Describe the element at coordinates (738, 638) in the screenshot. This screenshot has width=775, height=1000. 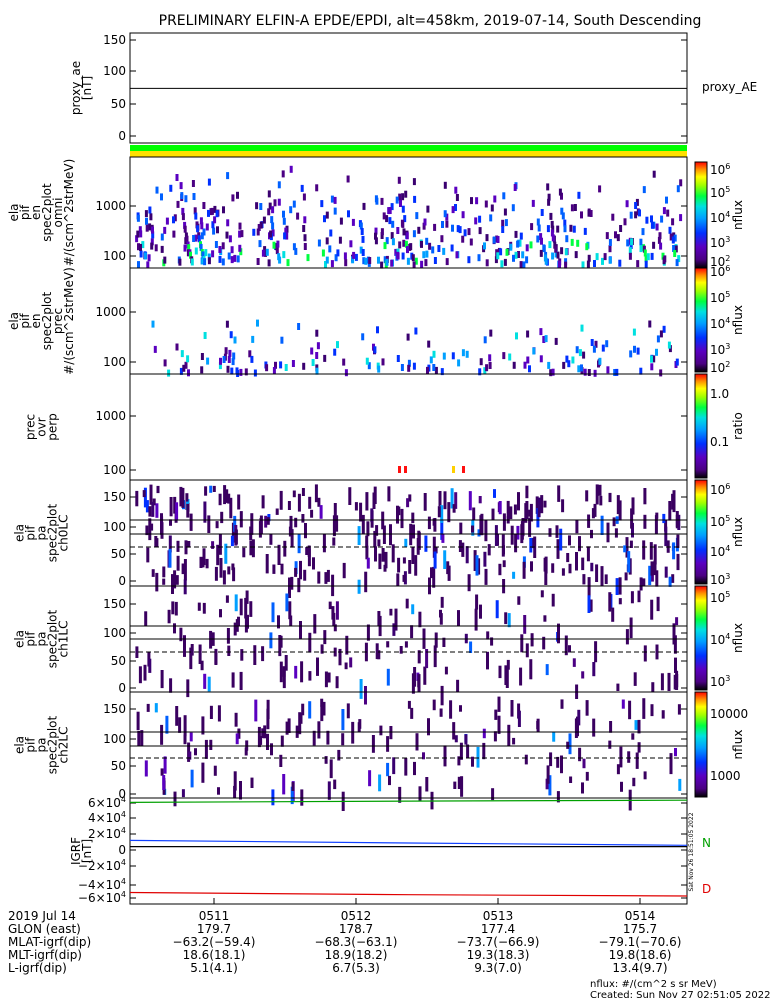
I see `colorbar-label-ch1lc: nflux` at that location.